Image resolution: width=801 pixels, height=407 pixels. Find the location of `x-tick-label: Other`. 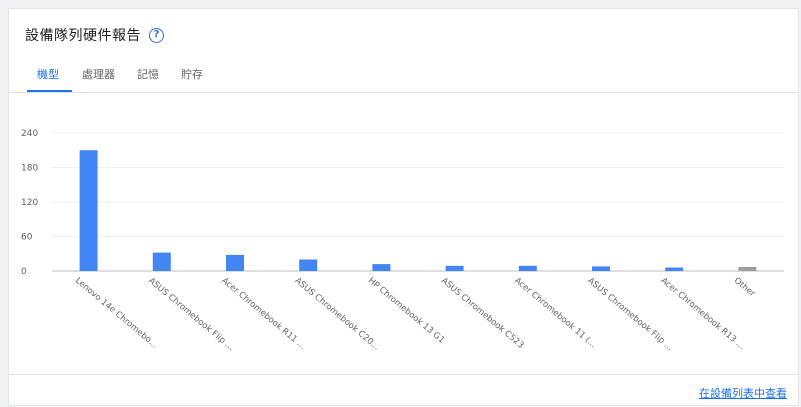

x-tick-label: Other is located at coordinates (744, 287).